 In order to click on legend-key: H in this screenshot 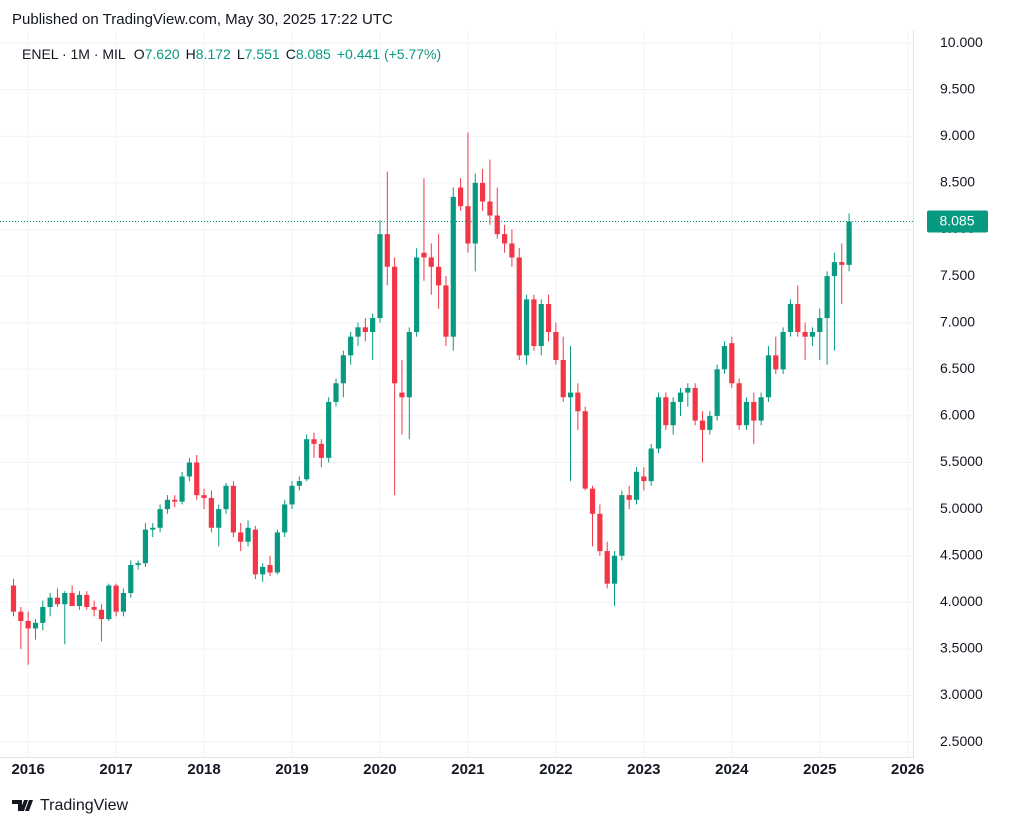, I will do `click(191, 54)`.